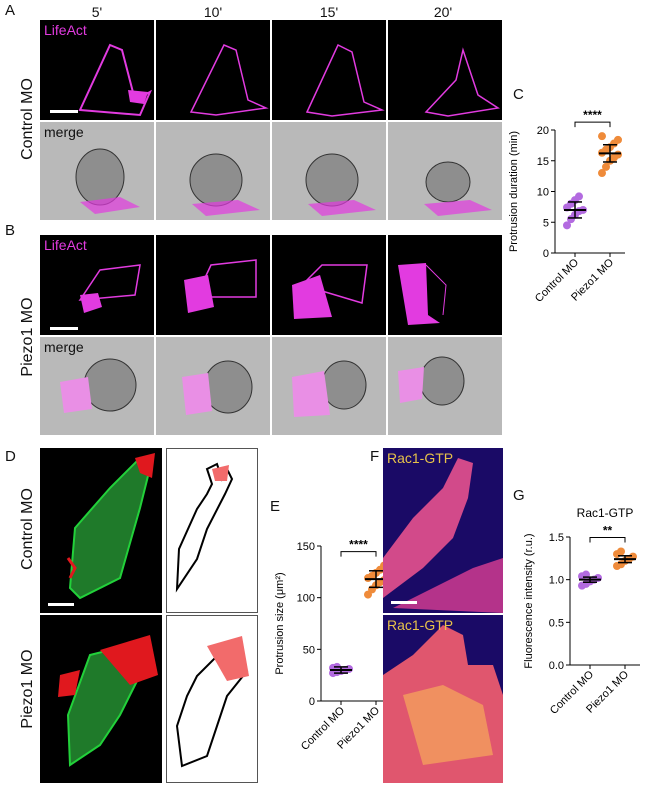  Describe the element at coordinates (543, 162) in the screenshot. I see `y-tick-label: 15` at that location.